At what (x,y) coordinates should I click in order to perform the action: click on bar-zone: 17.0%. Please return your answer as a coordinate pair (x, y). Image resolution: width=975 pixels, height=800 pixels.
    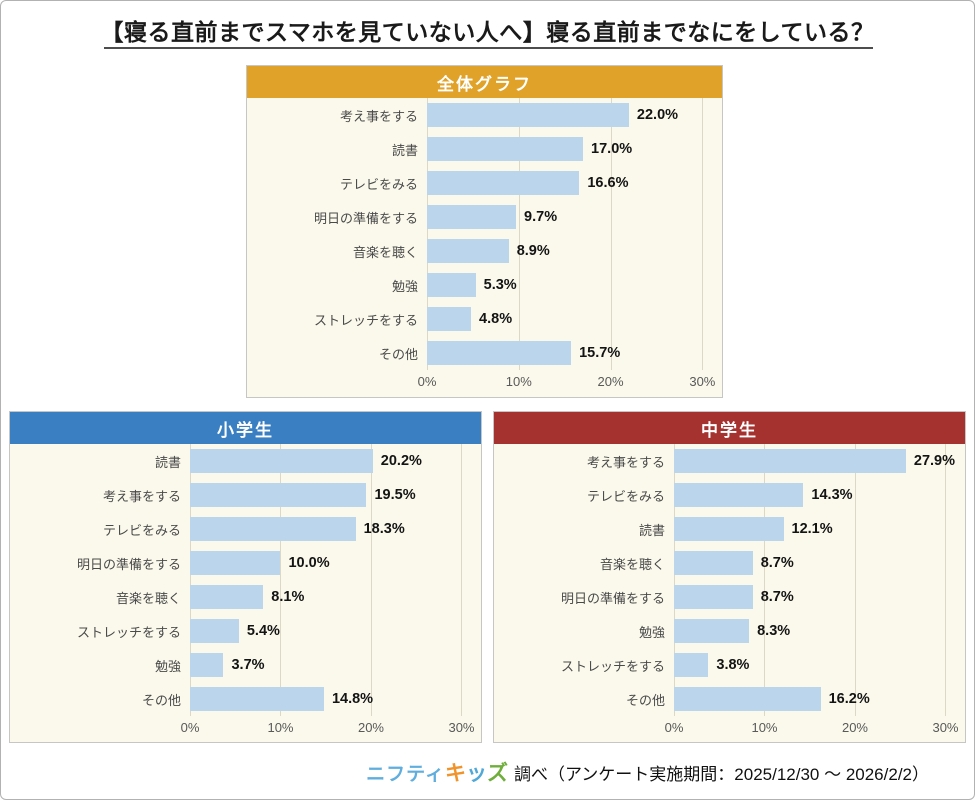
    Looking at the image, I should click on (569, 149).